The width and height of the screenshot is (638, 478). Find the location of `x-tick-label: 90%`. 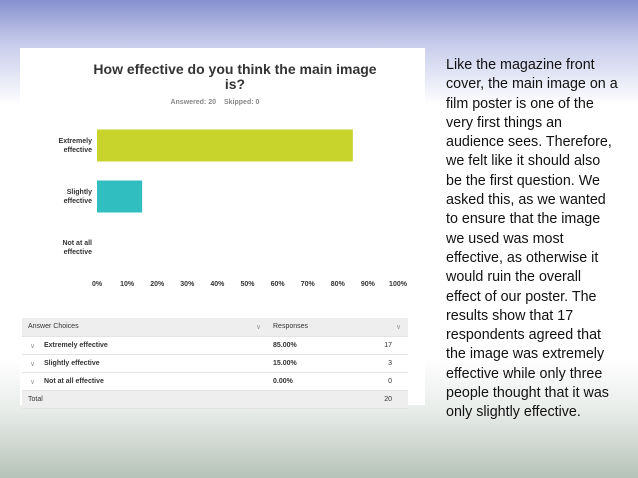

x-tick-label: 90% is located at coordinates (368, 284).